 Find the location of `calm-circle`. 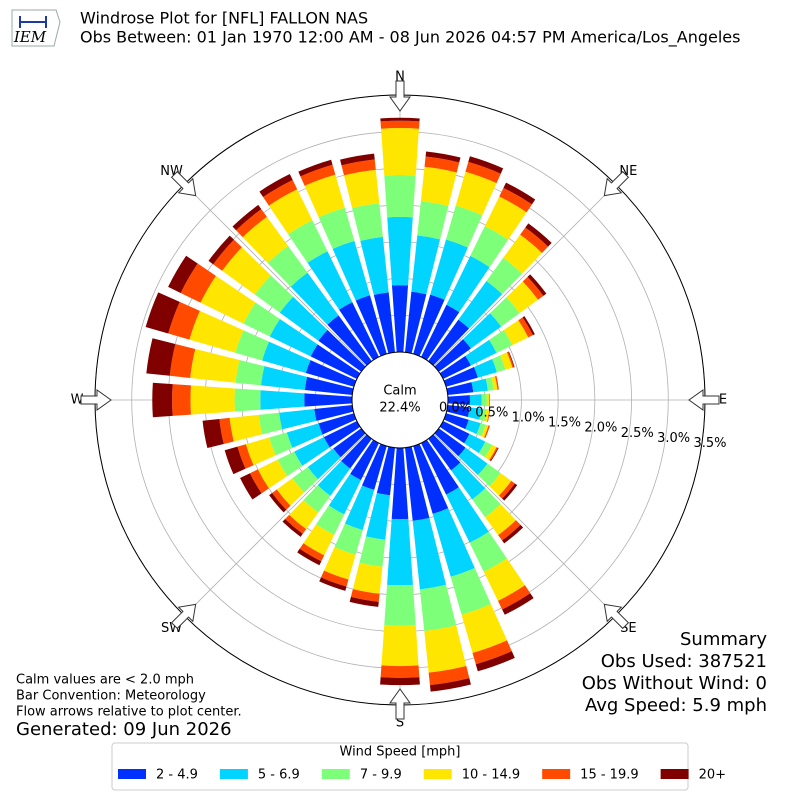

calm-circle is located at coordinates (400, 400).